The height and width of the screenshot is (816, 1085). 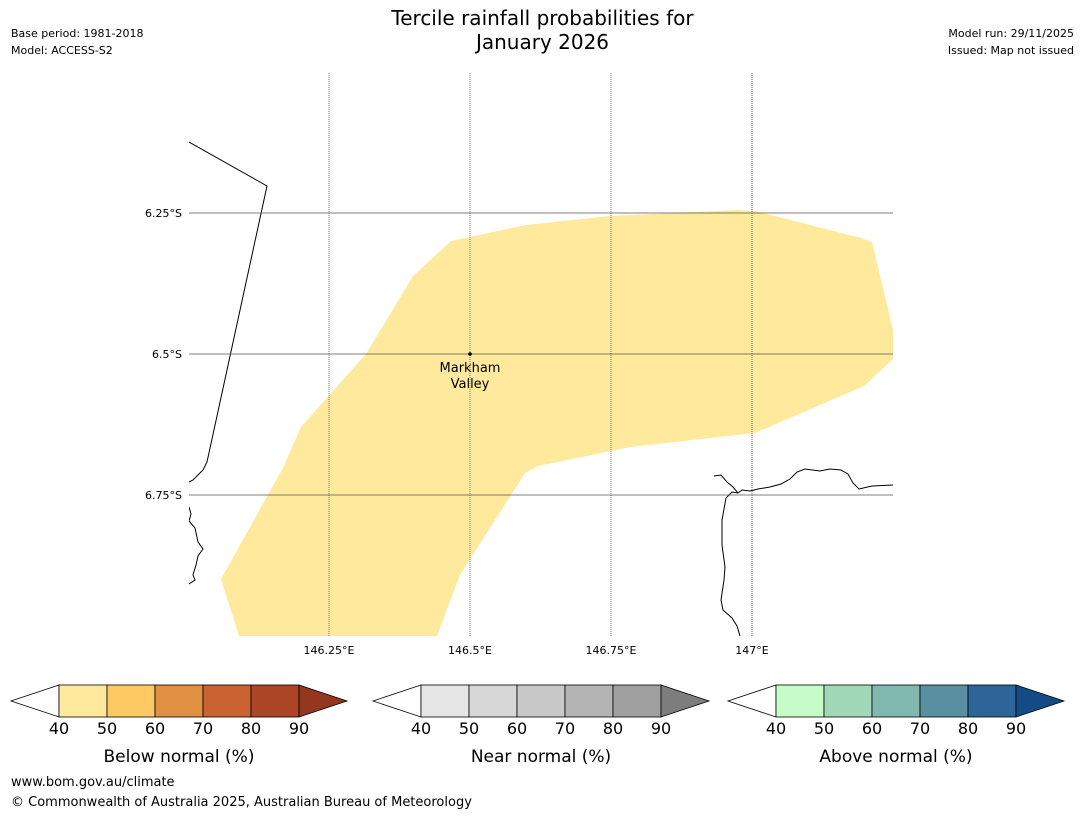 I want to click on lat-label-6-25s: 6.25°S, so click(x=163, y=213).